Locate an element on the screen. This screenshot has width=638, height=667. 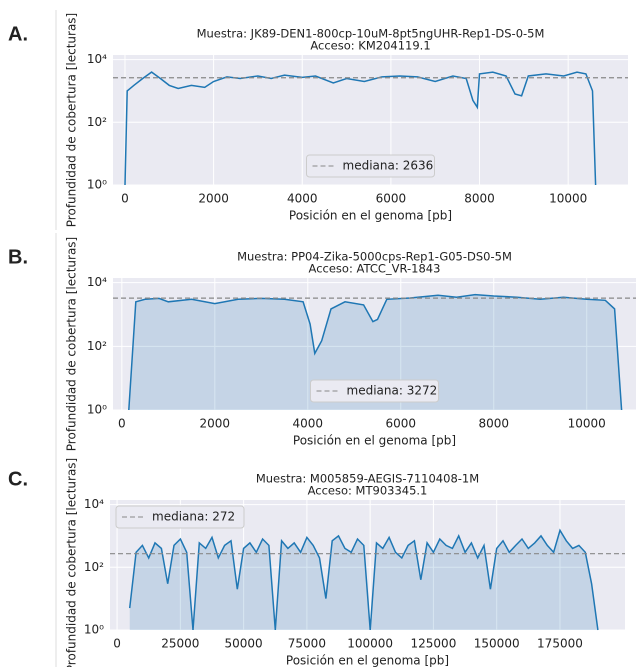
x-tick-label: 100000 is located at coordinates (370, 644).